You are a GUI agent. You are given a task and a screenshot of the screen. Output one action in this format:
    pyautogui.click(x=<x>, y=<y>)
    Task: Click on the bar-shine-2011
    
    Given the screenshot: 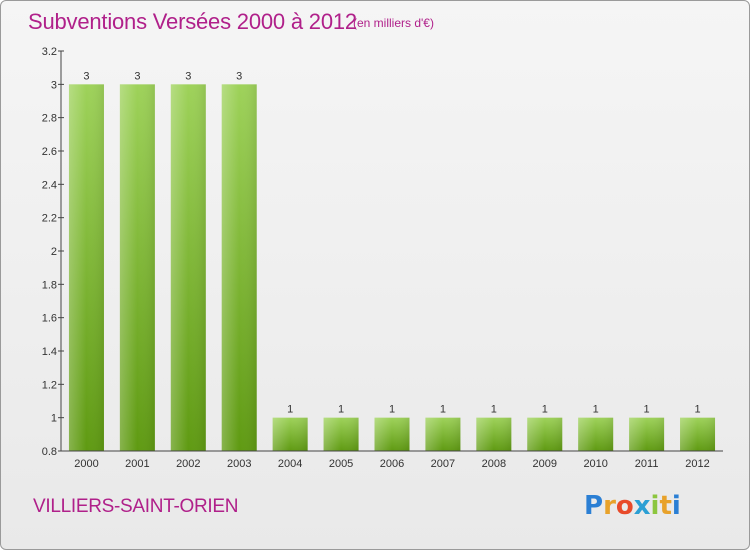 What is the action you would take?
    pyautogui.click(x=647, y=434)
    